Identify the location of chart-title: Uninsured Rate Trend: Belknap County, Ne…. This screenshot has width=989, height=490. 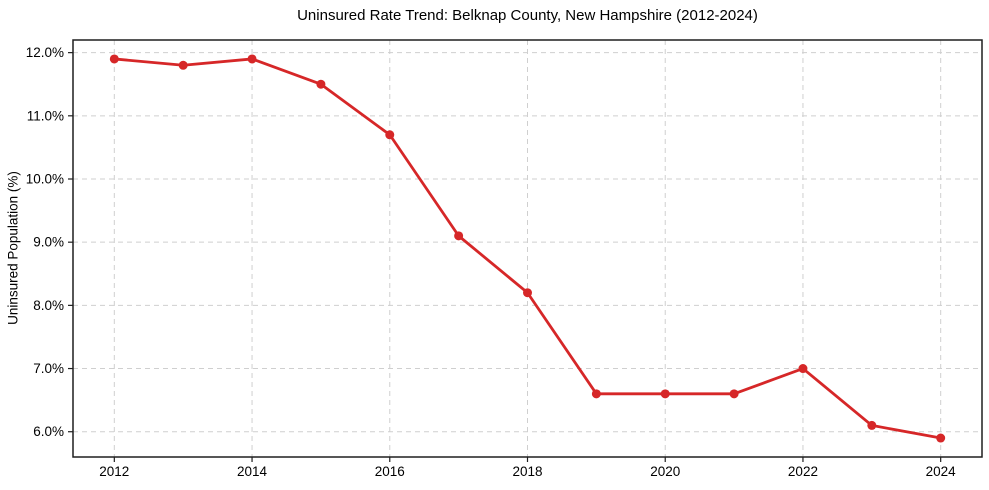
(527, 15).